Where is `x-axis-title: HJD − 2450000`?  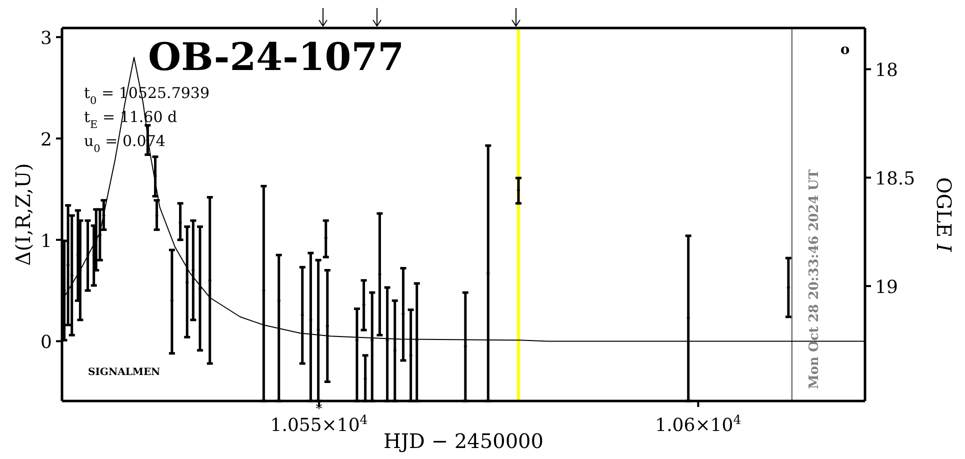
x-axis-title: HJD − 2450000 is located at coordinates (463, 441).